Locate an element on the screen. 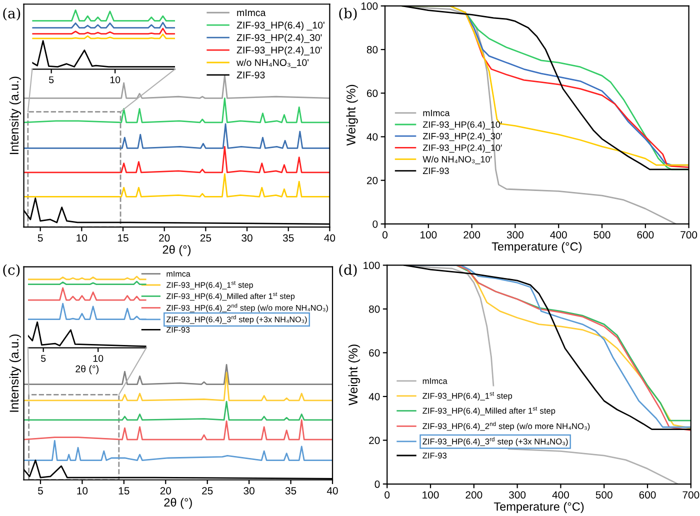 This screenshot has width=700, height=516. text: (a) is located at coordinates (11, 14).